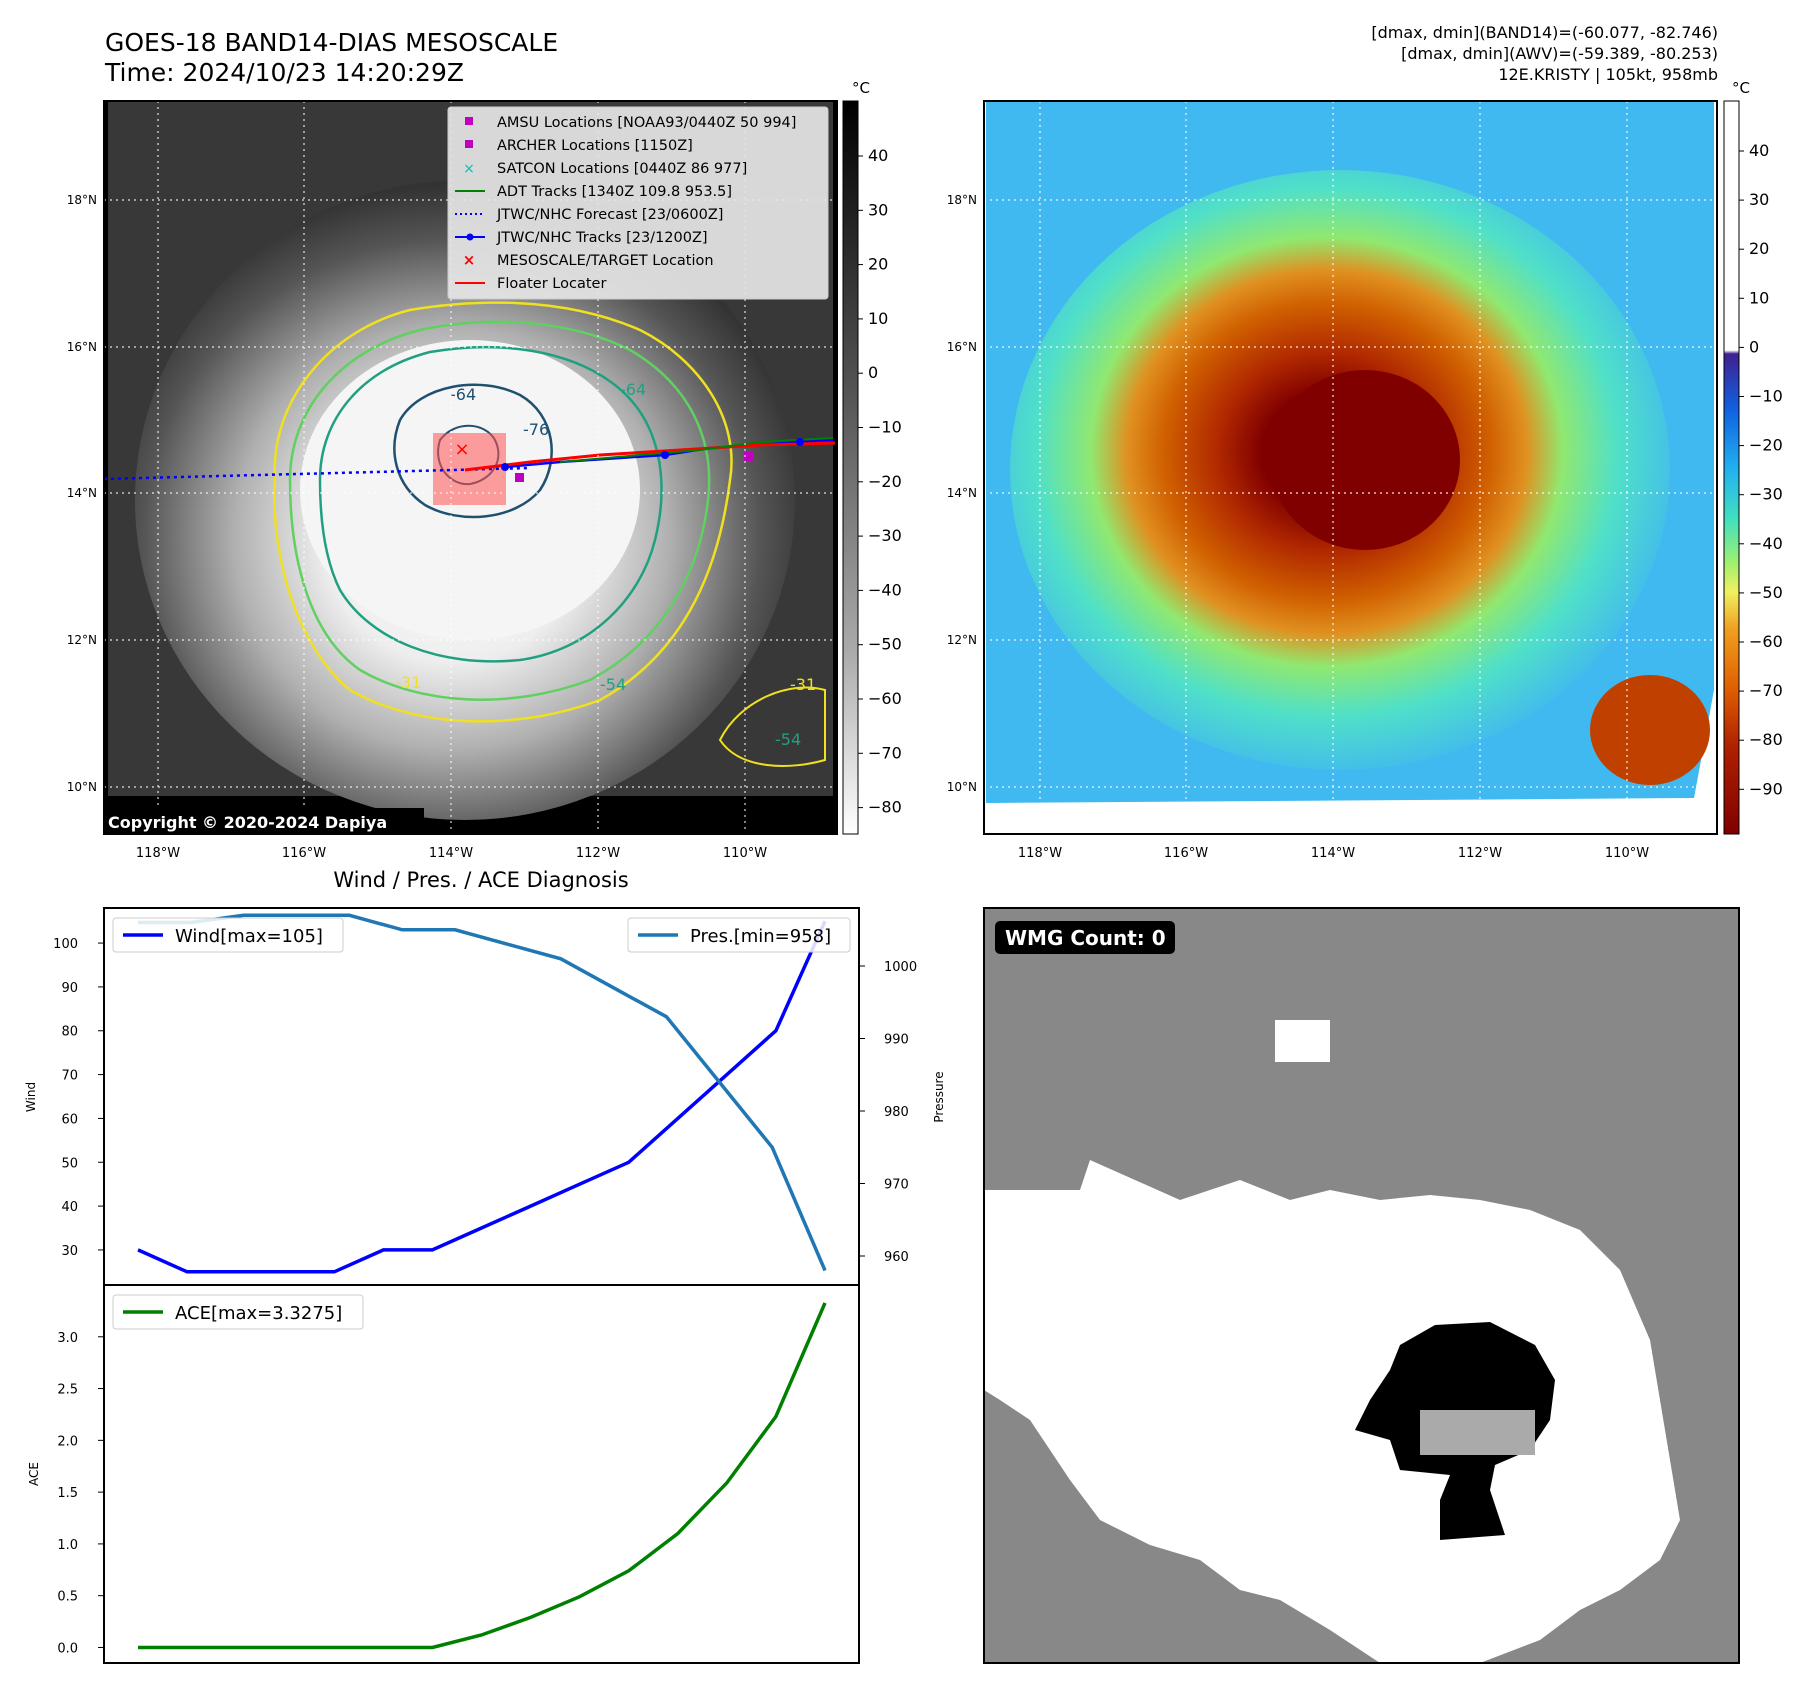 The image size is (1797, 1694). What do you see at coordinates (69, 1119) in the screenshot?
I see `wind-ytick-label: 60` at bounding box center [69, 1119].